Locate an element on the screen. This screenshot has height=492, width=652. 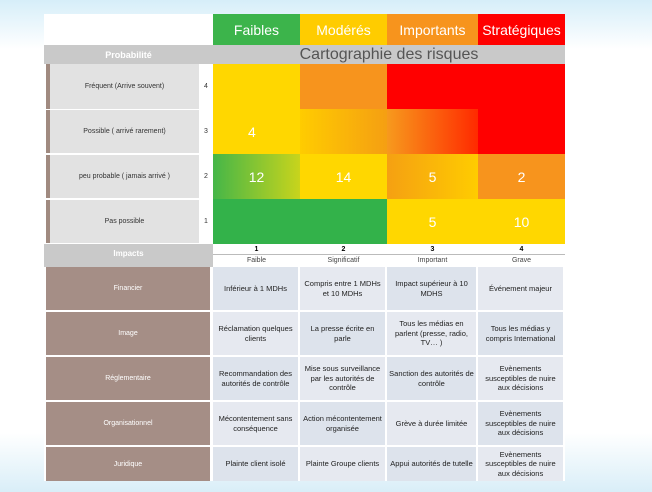
impact-cell: Action mécontentement organisée is located at coordinates (342, 423).